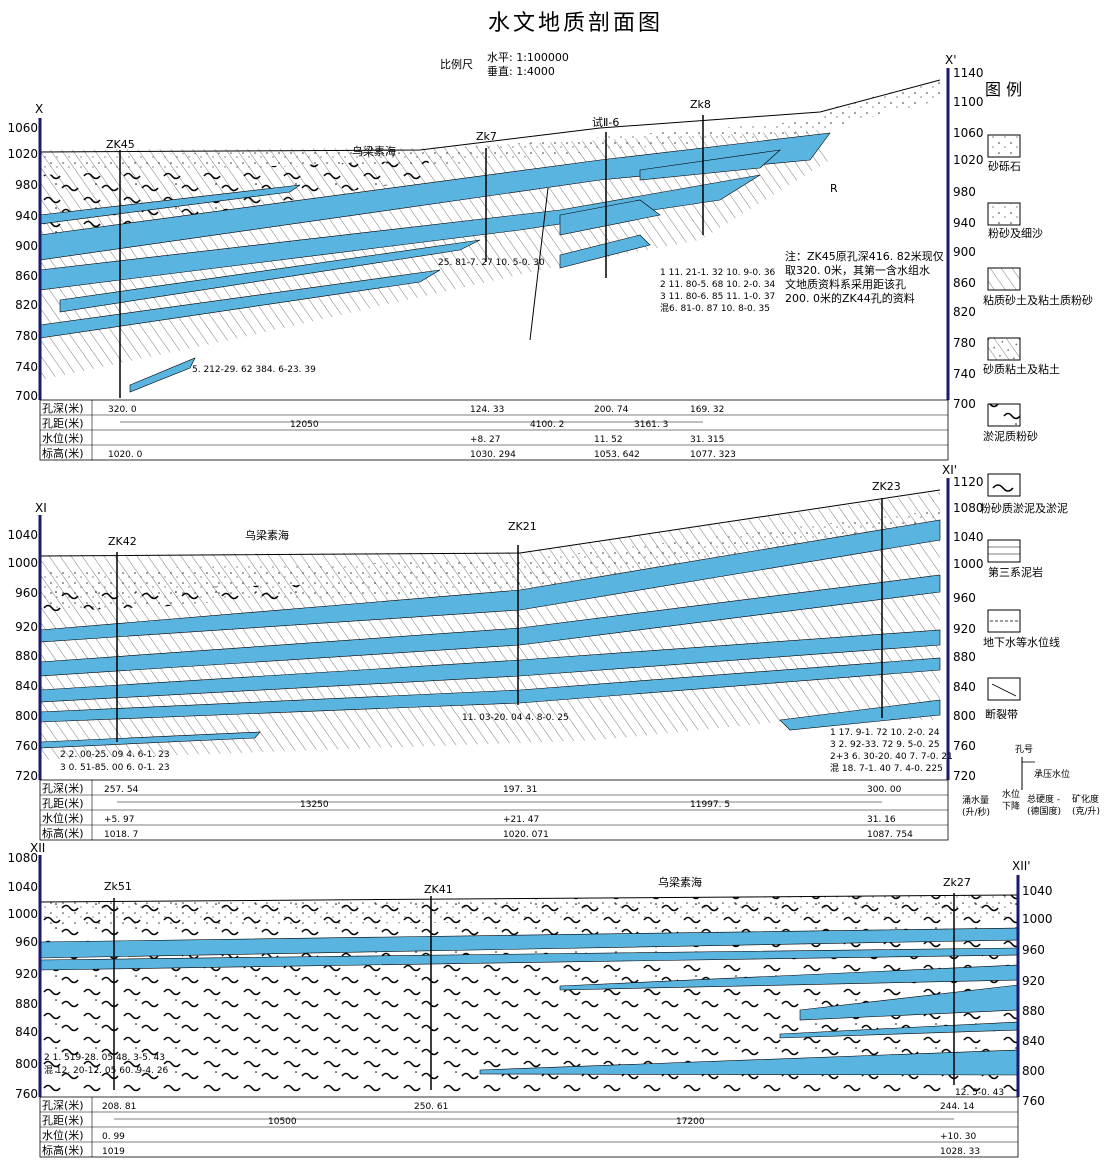 The height and width of the screenshot is (1160, 1115). What do you see at coordinates (1037, 996) in the screenshot?
I see `right-ticks: 1040 1000 960 920 880 840 800 760` at bounding box center [1037, 996].